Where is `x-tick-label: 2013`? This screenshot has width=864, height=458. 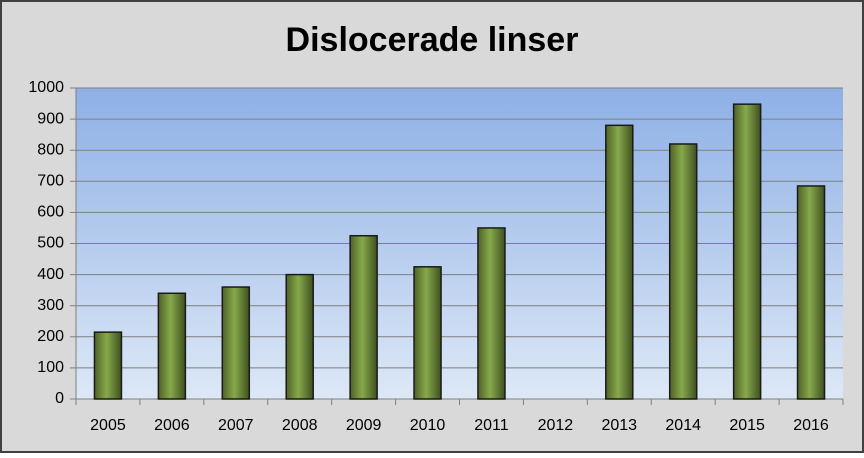 x-tick-label: 2013 is located at coordinates (619, 425).